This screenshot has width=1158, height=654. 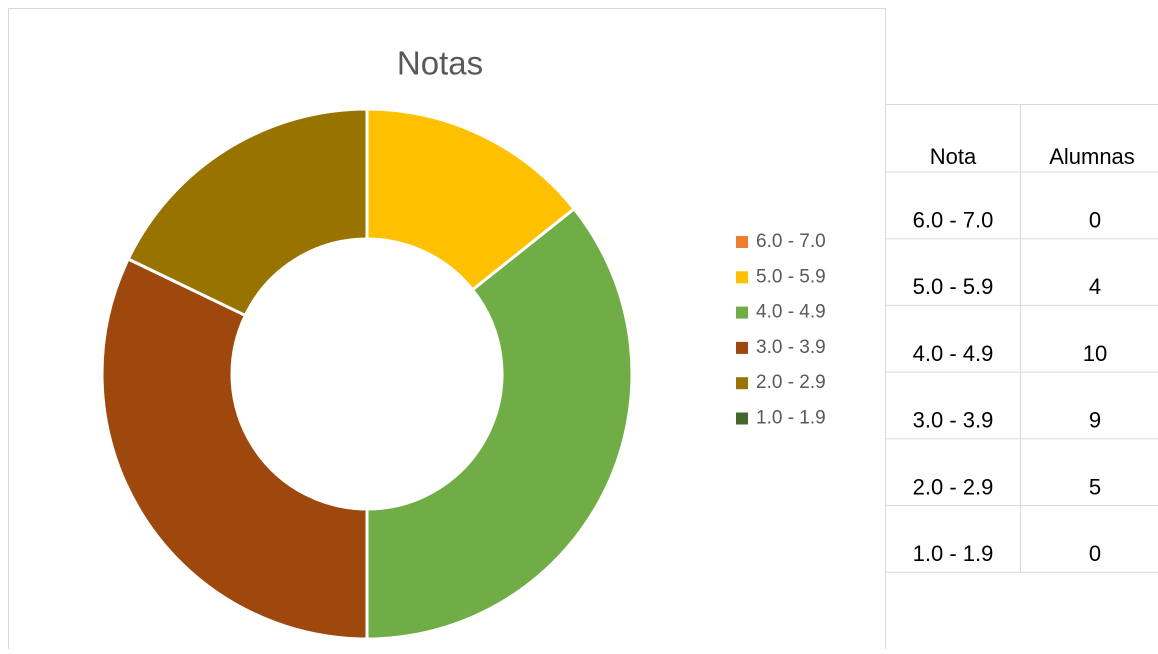 What do you see at coordinates (791, 418) in the screenshot?
I see `legend-label: 1.0 - 1.9` at bounding box center [791, 418].